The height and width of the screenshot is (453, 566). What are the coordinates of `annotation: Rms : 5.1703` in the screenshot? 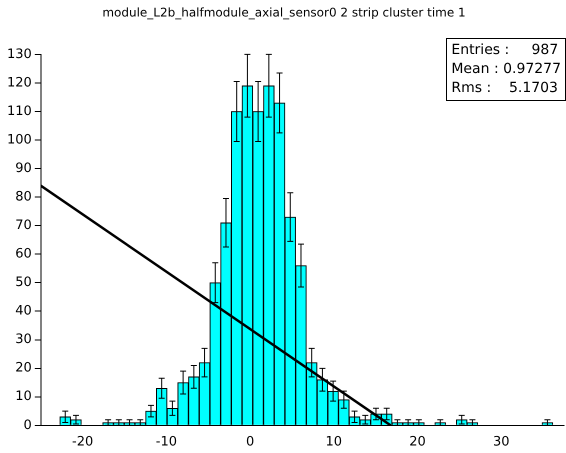 It's located at (505, 88).